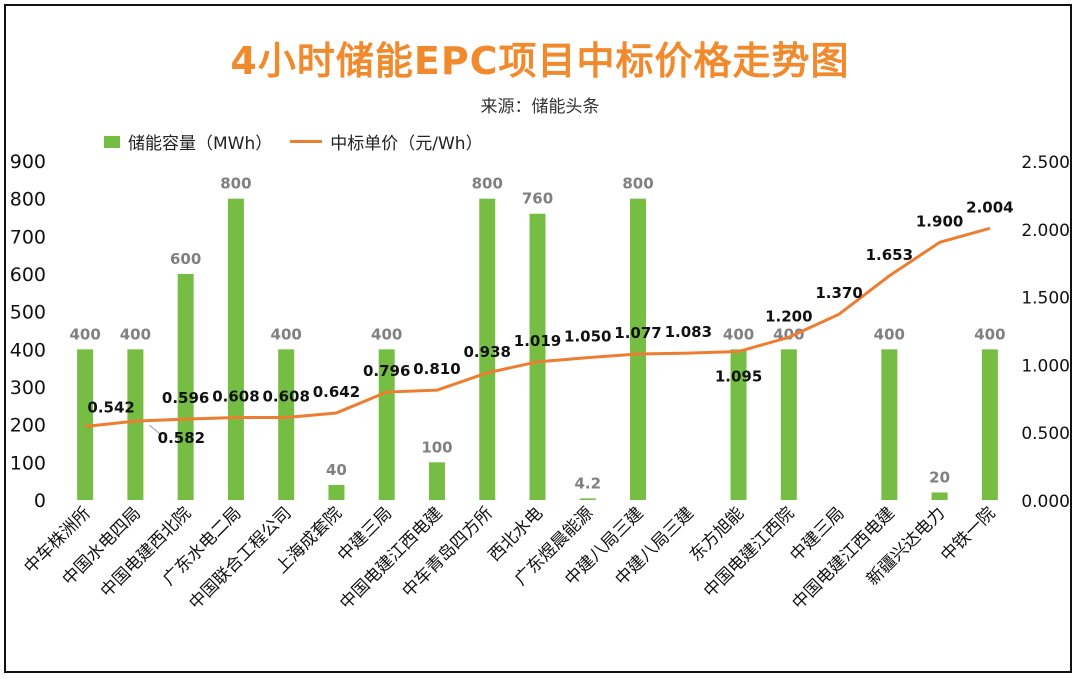 Image resolution: width=1080 pixels, height=679 pixels. I want to click on bar-data-label: 600, so click(185, 259).